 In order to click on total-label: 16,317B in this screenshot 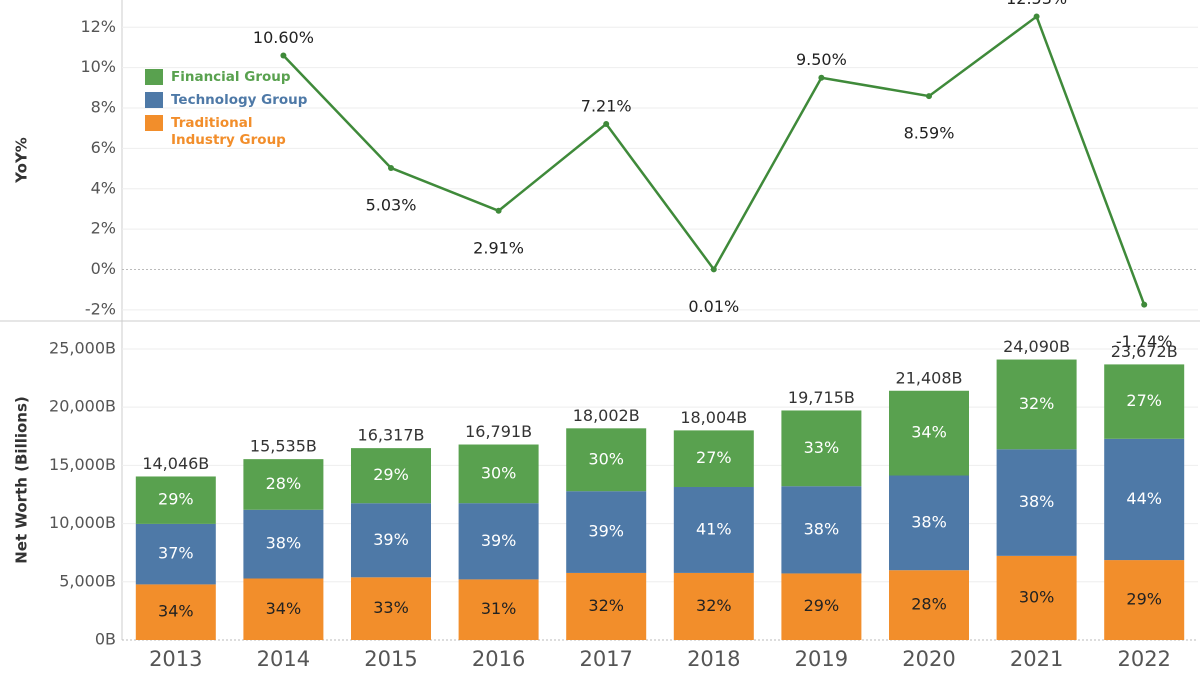, I will do `click(391, 435)`.